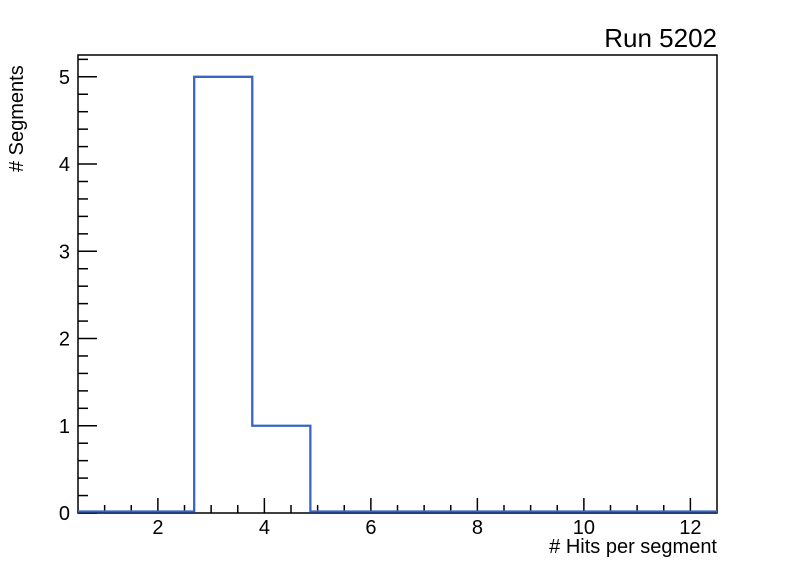 Image resolution: width=796 pixels, height=572 pixels. Describe the element at coordinates (64, 340) in the screenshot. I see `y-tick-label: 2` at that location.